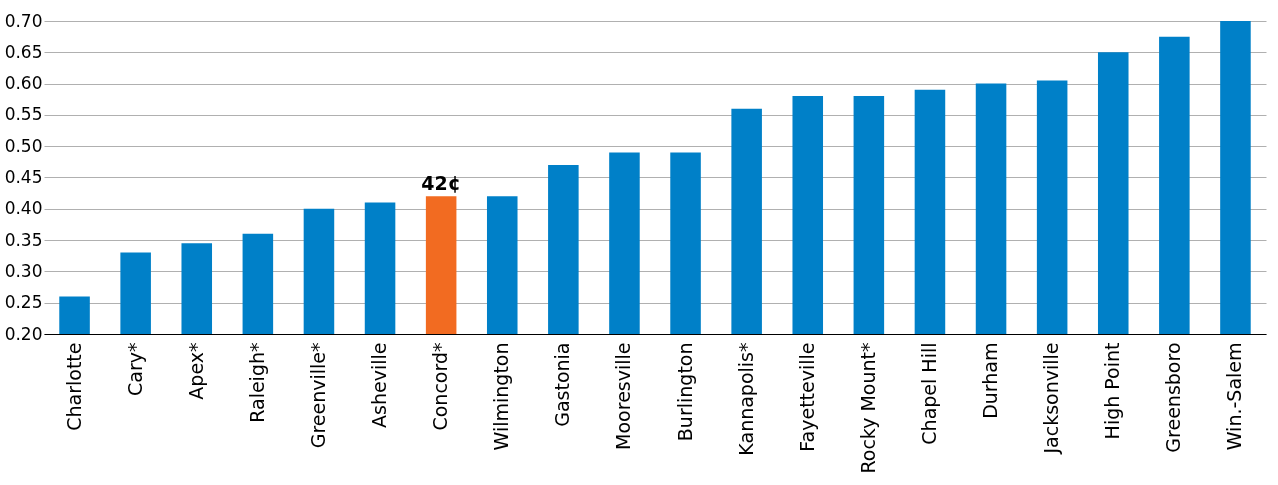 This screenshot has width=1278, height=485. What do you see at coordinates (23, 208) in the screenshot?
I see `y-tick-label: 0.40` at bounding box center [23, 208].